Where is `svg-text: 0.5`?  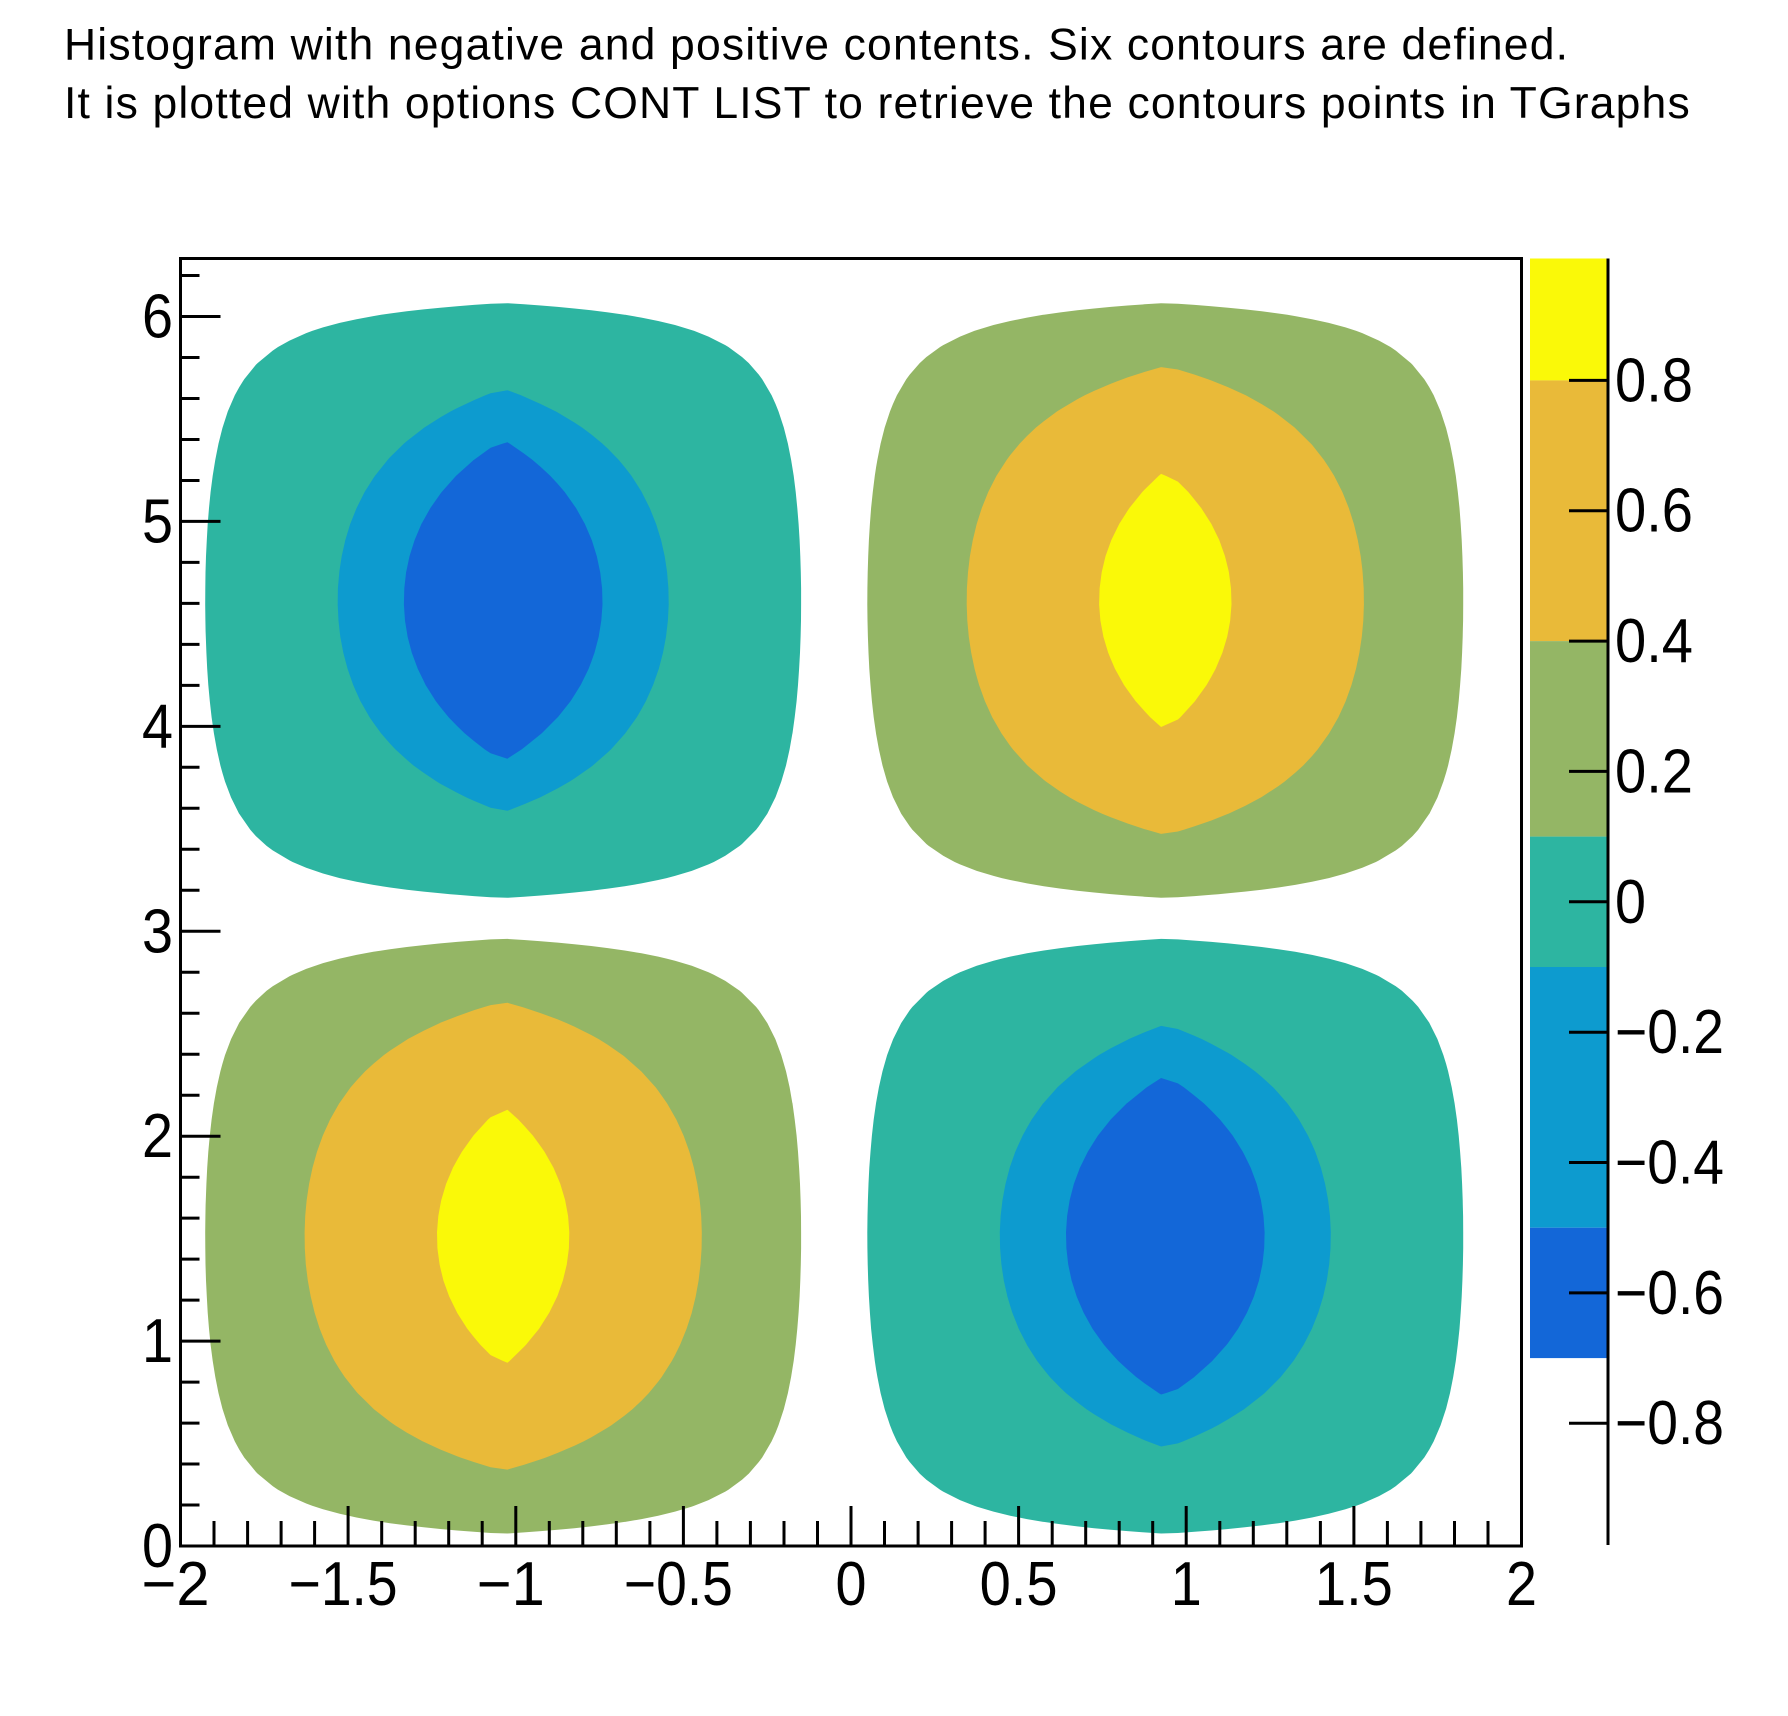
svg-text: 0.5 is located at coordinates (1019, 1584).